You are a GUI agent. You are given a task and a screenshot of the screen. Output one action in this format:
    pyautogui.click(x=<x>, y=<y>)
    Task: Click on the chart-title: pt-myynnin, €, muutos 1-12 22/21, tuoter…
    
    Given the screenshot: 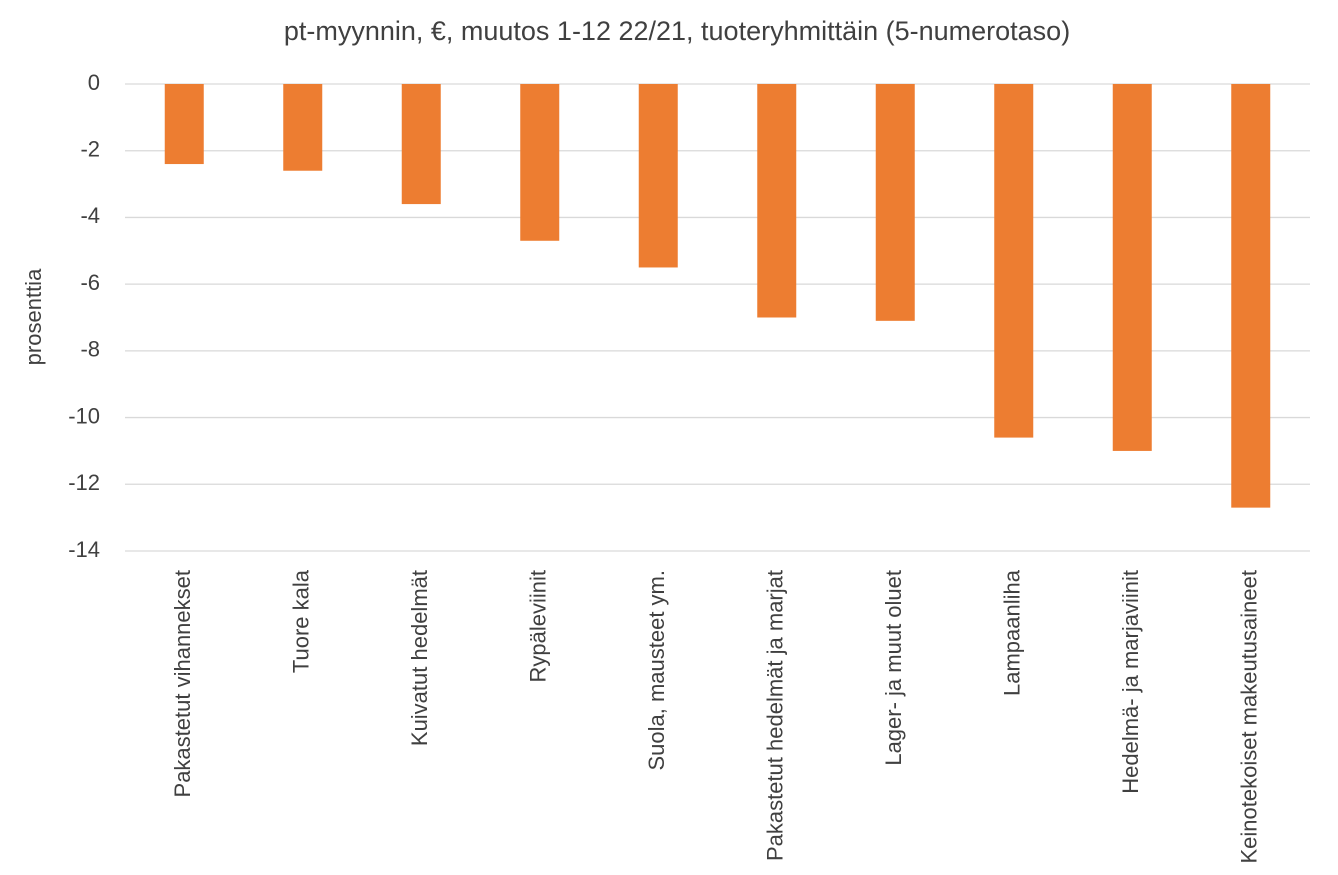 What is the action you would take?
    pyautogui.click(x=677, y=31)
    